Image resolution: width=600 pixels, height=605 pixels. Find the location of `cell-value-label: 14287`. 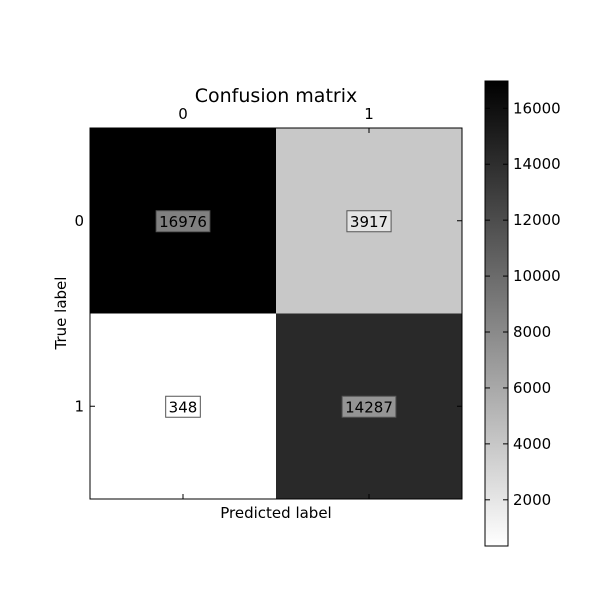

cell-value-label: 14287 is located at coordinates (369, 407).